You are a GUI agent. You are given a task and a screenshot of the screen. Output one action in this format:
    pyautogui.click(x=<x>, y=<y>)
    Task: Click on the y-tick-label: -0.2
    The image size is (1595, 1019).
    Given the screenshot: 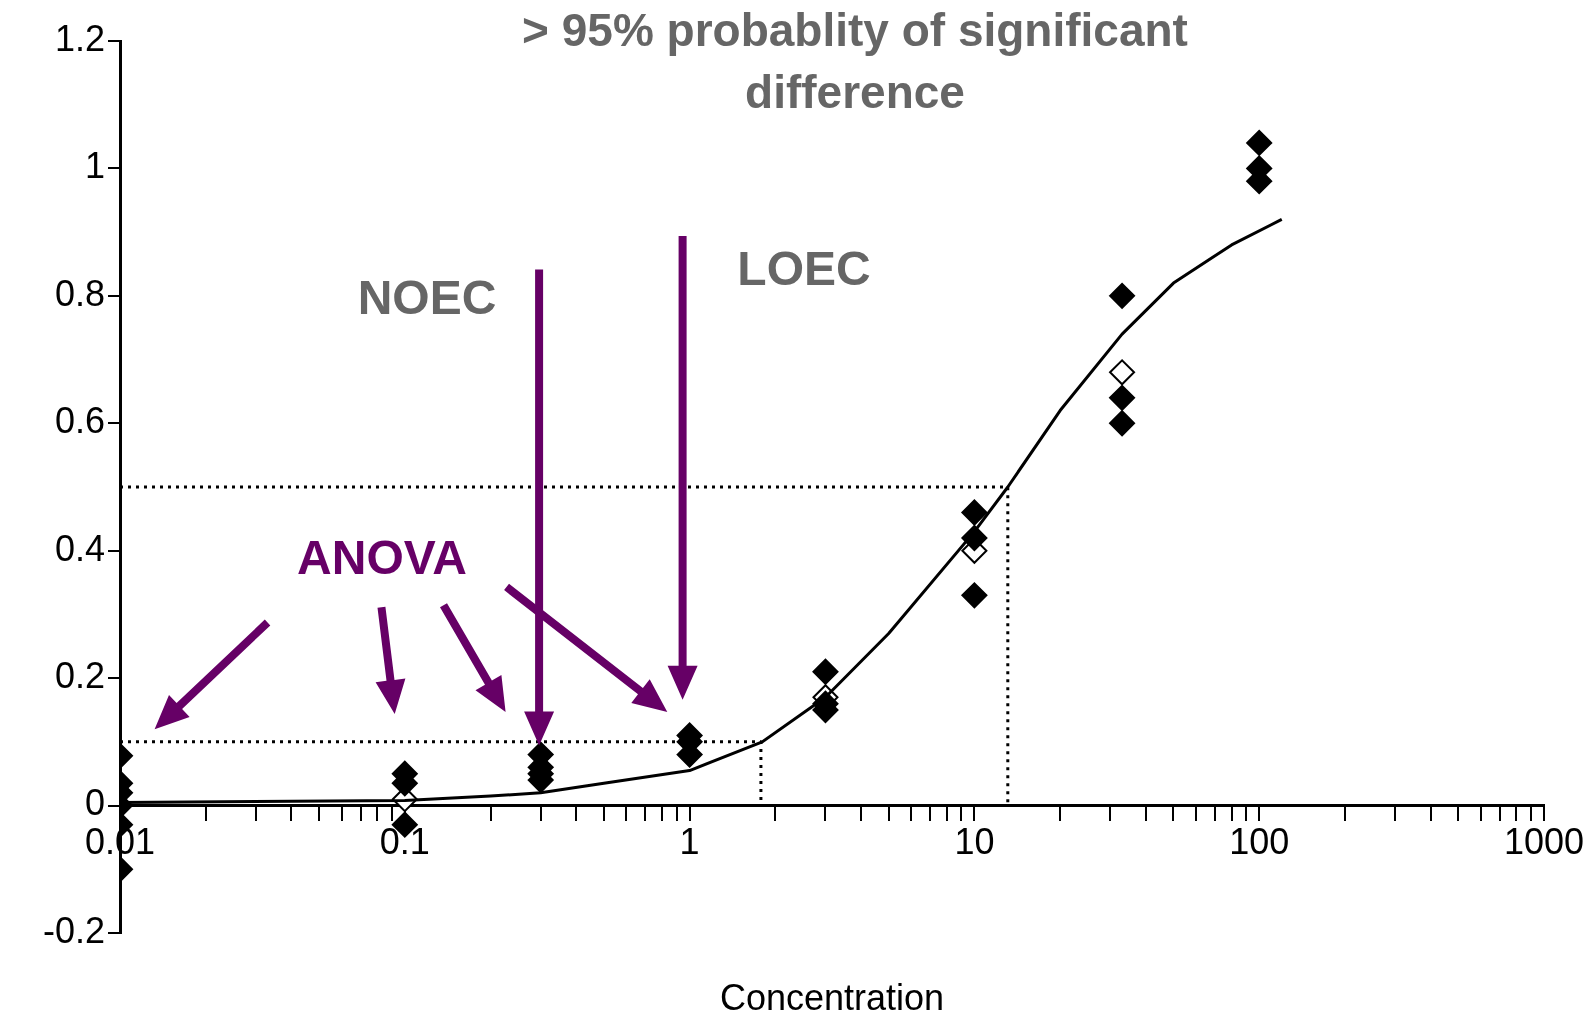 What is the action you would take?
    pyautogui.click(x=73, y=930)
    